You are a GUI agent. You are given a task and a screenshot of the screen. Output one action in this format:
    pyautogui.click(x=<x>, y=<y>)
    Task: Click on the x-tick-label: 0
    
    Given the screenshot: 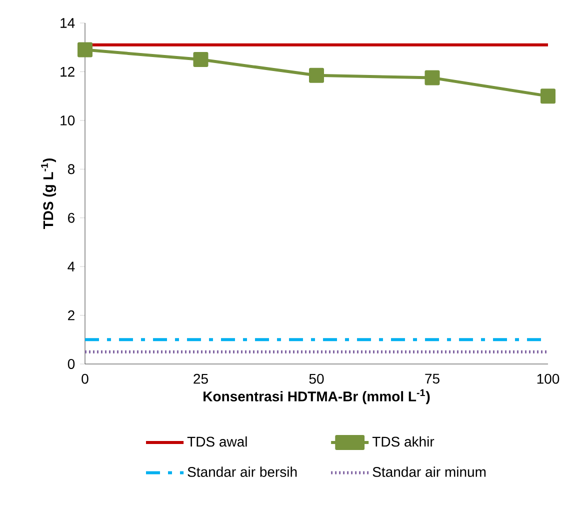 What is the action you would take?
    pyautogui.click(x=85, y=379)
    